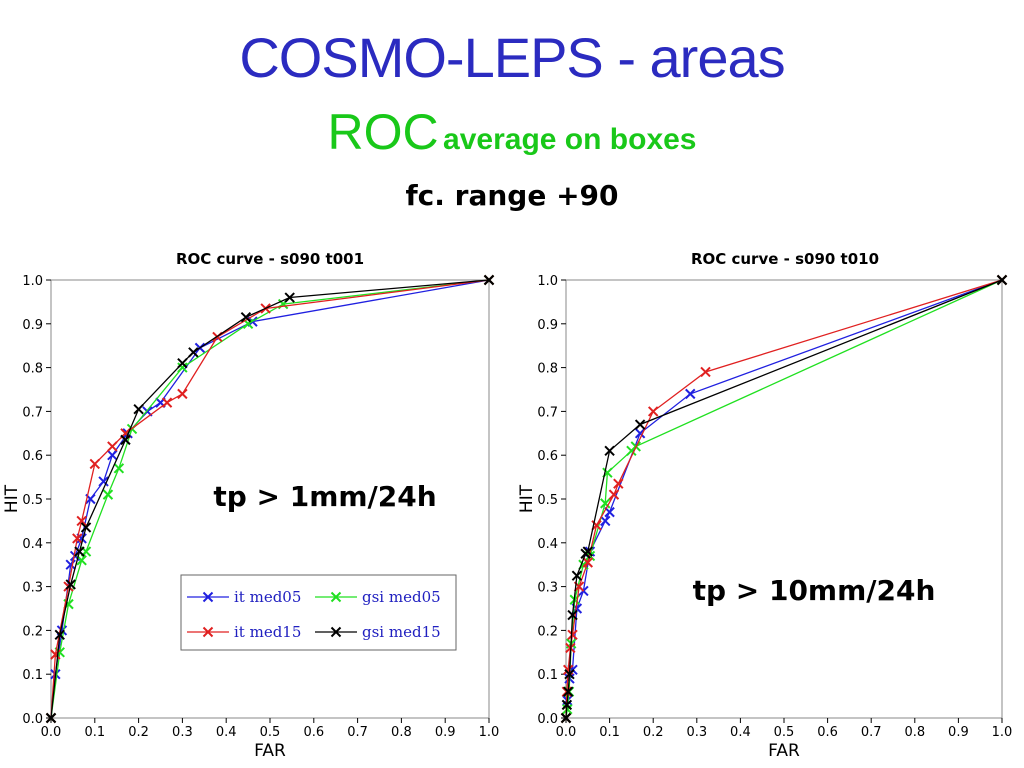 This screenshot has height=768, width=1024. I want to click on slide-title: COSMO-LEPS - areas, so click(512, 57).